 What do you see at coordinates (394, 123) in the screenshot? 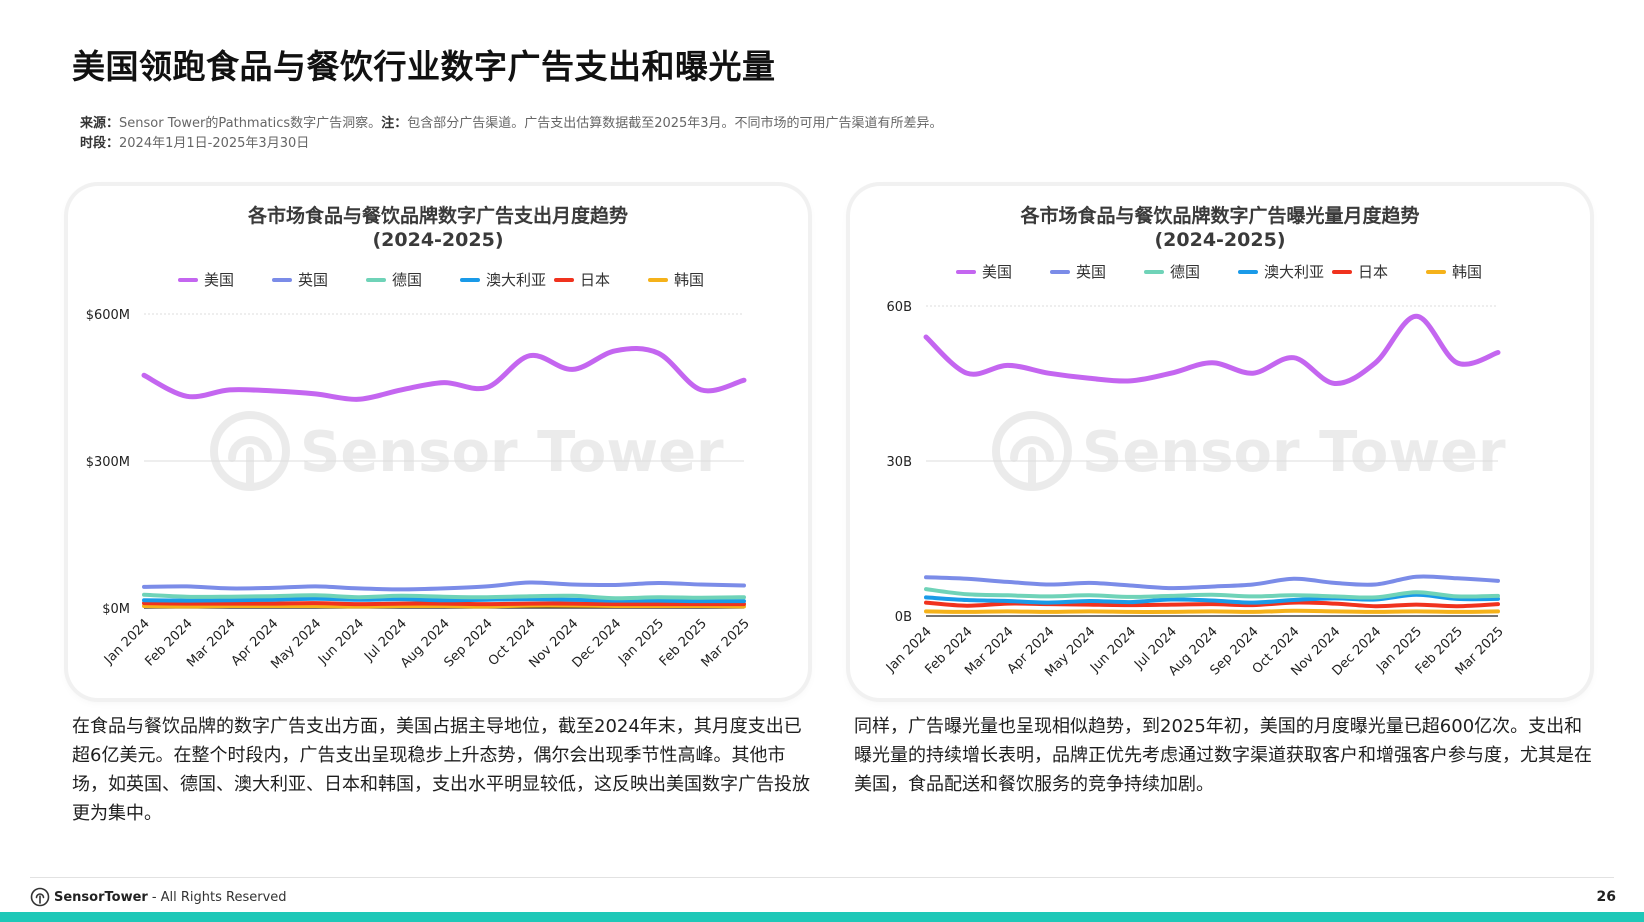
I see `note-label: 注：` at bounding box center [394, 123].